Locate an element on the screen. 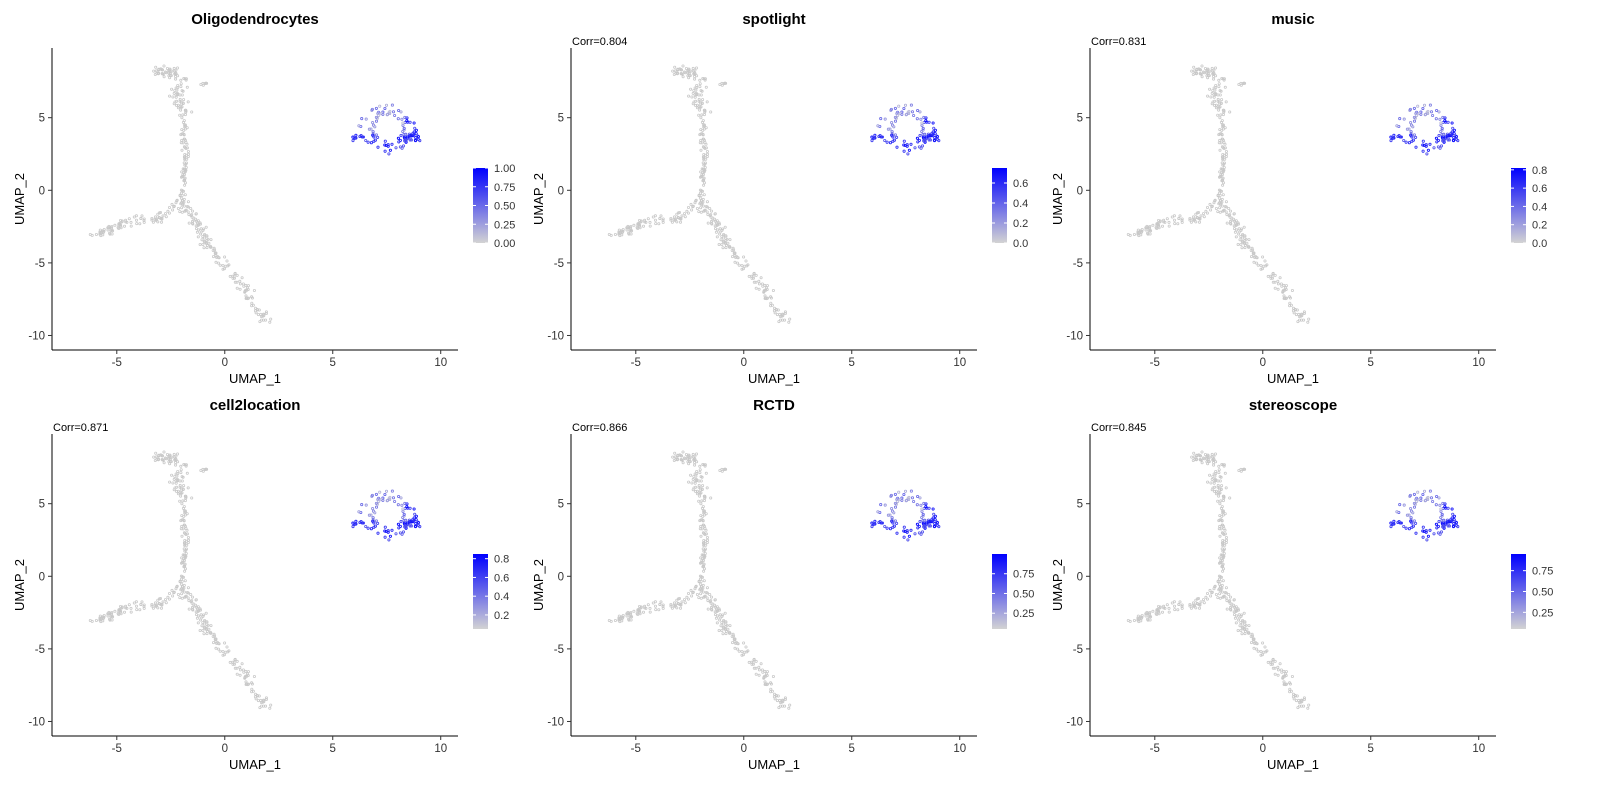 The image size is (1600, 800). y-tick-label: -5 is located at coordinates (40, 650).